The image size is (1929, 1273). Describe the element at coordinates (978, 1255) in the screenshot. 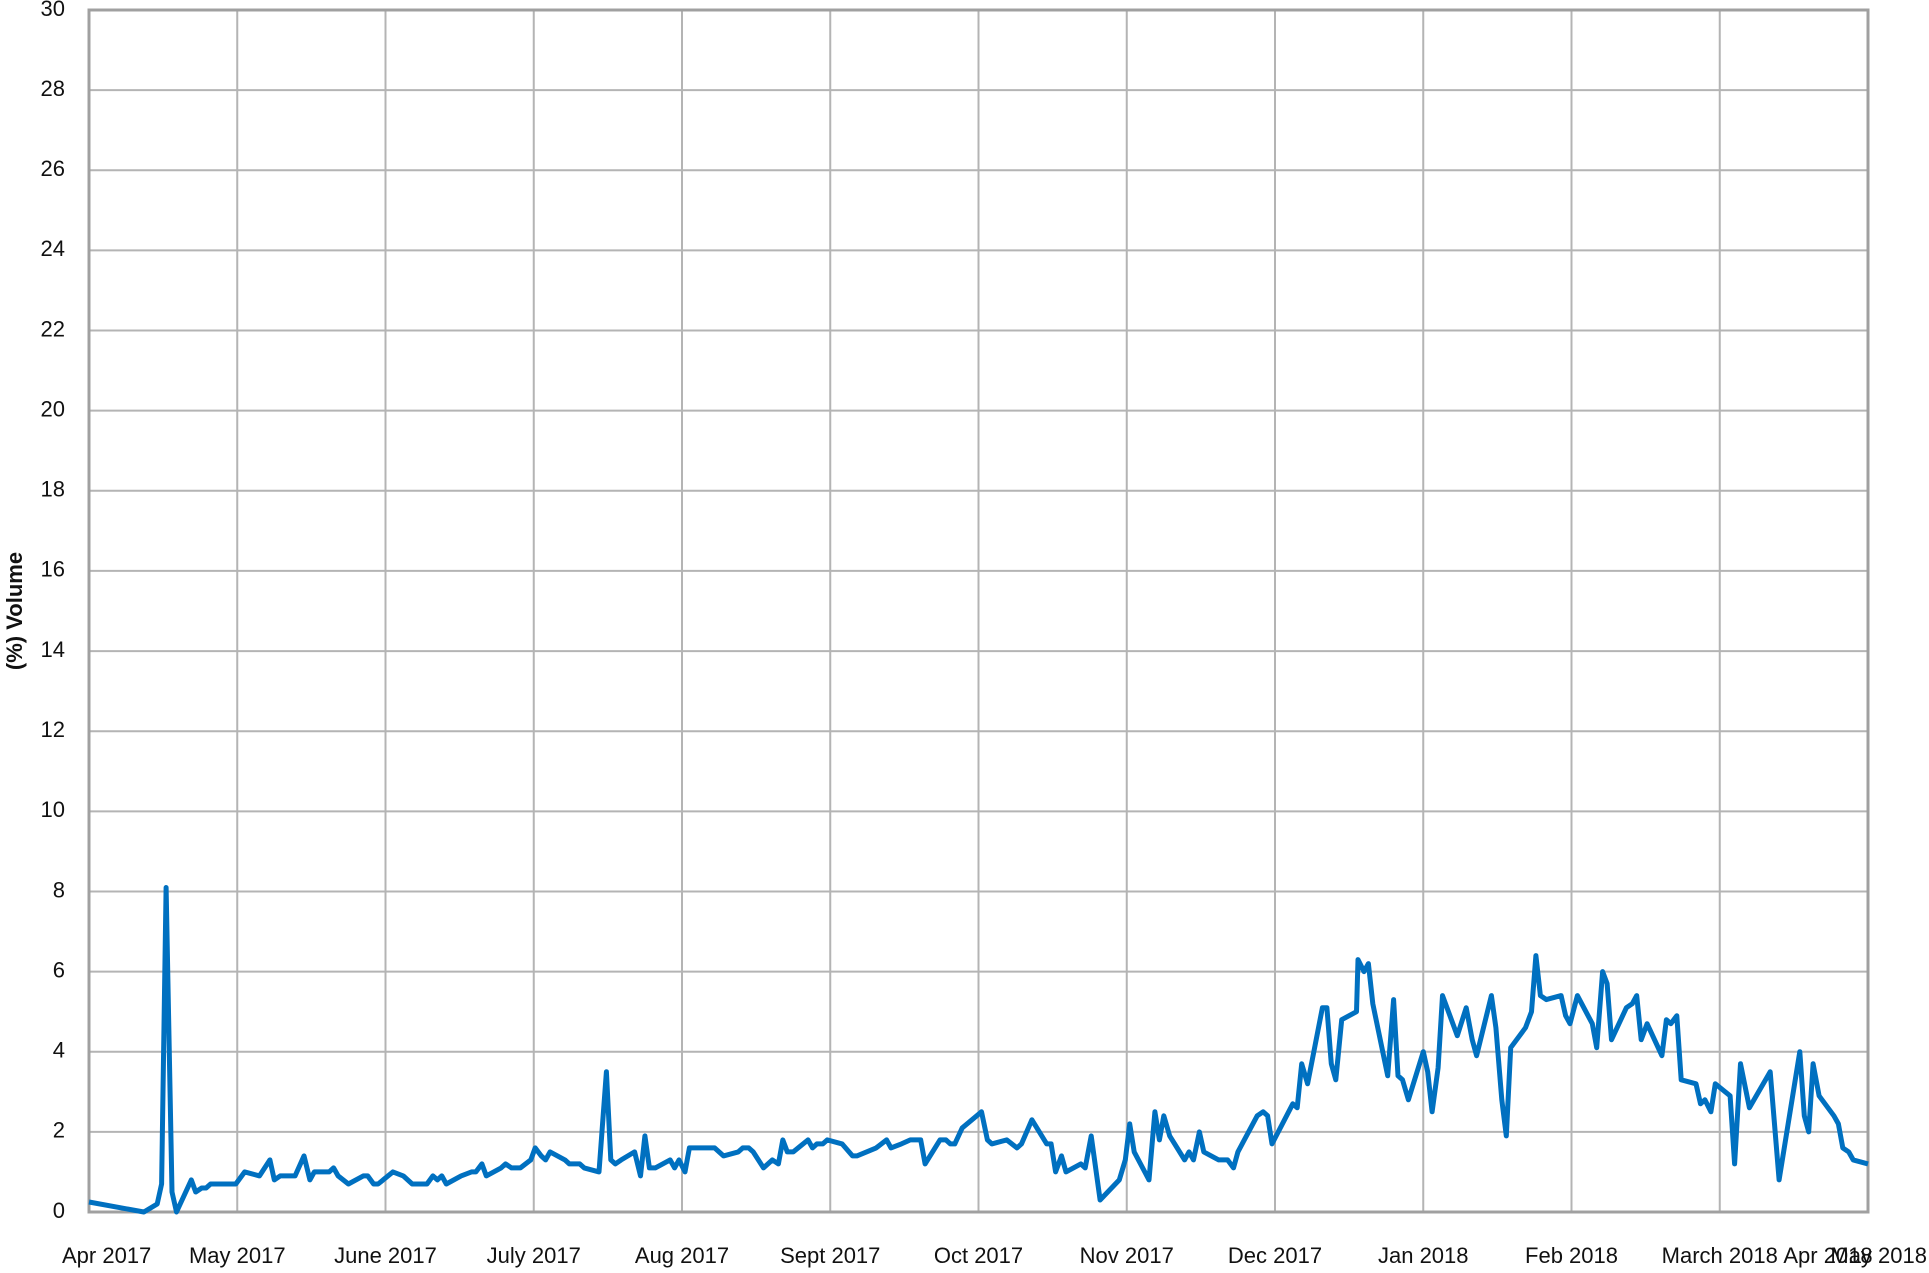

I see `x-tick-label: Oct 2017` at that location.